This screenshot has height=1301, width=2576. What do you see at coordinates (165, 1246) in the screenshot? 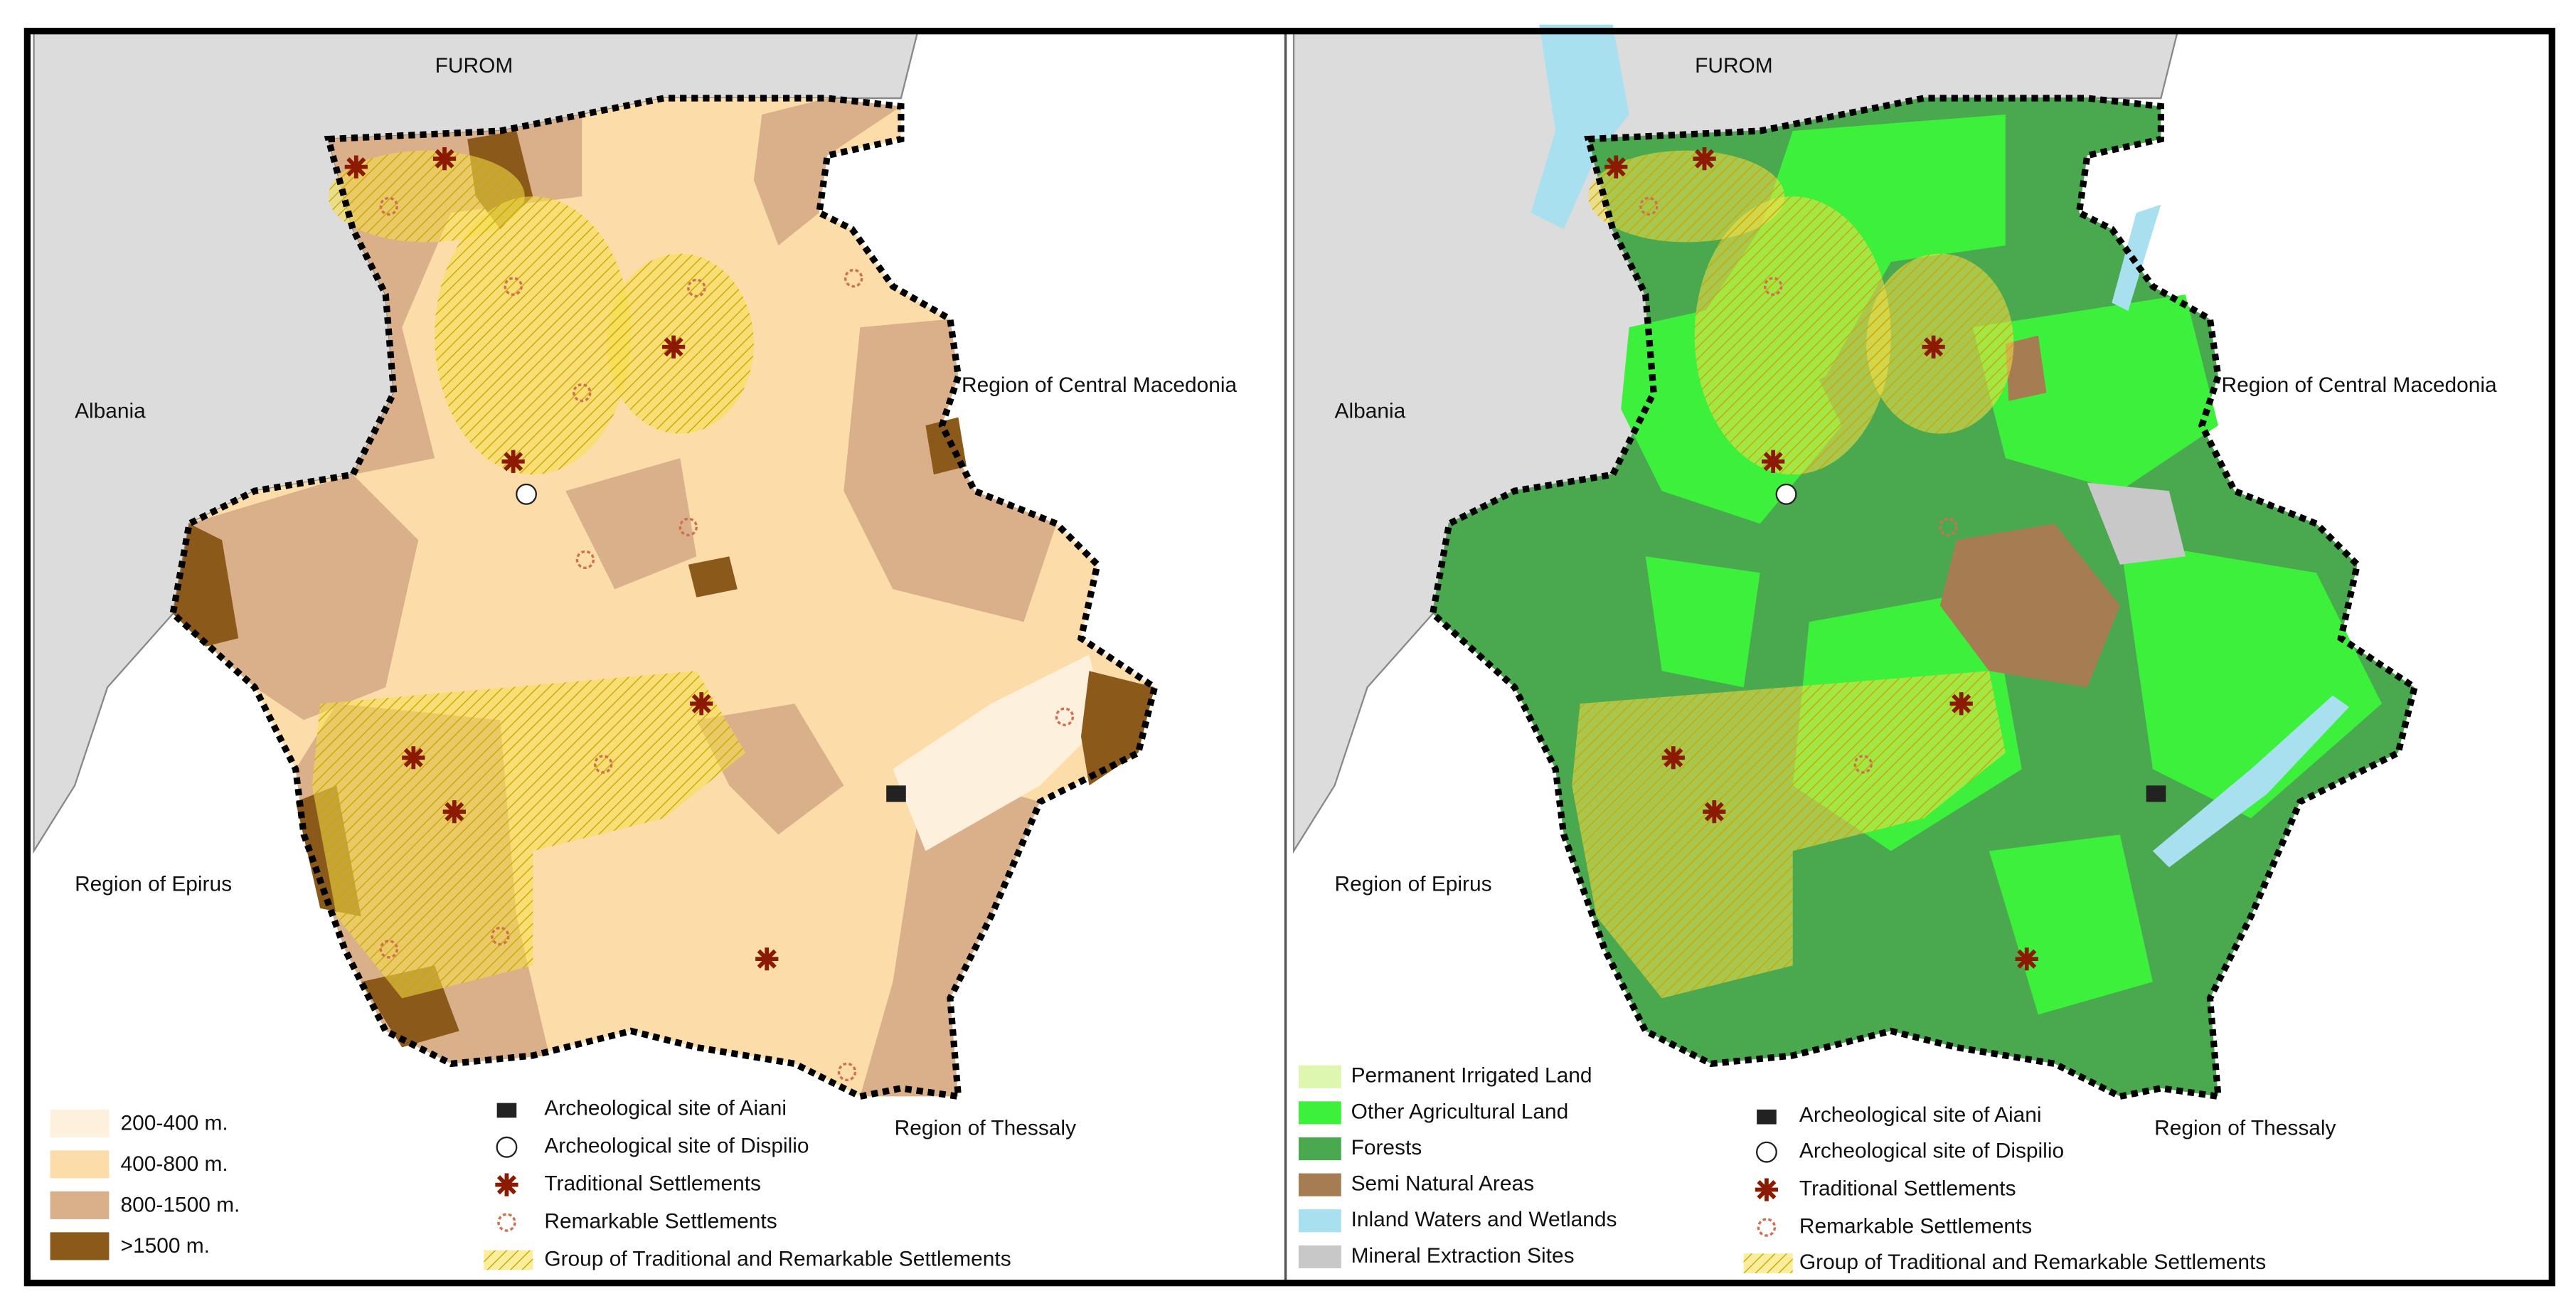
I see `legend-label: >1500 m.` at bounding box center [165, 1246].